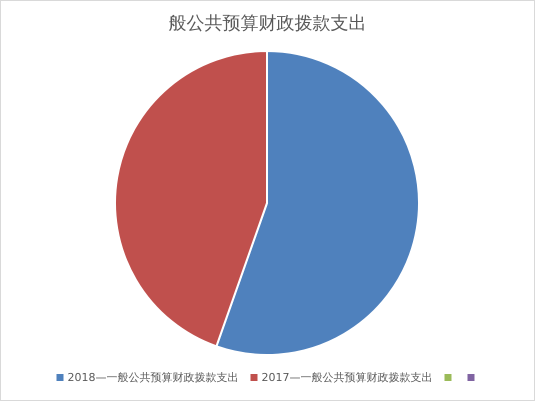 The height and width of the screenshot is (401, 535). Describe the element at coordinates (267, 23) in the screenshot. I see `chart-title: 般公共预算财政拨款支出` at that location.